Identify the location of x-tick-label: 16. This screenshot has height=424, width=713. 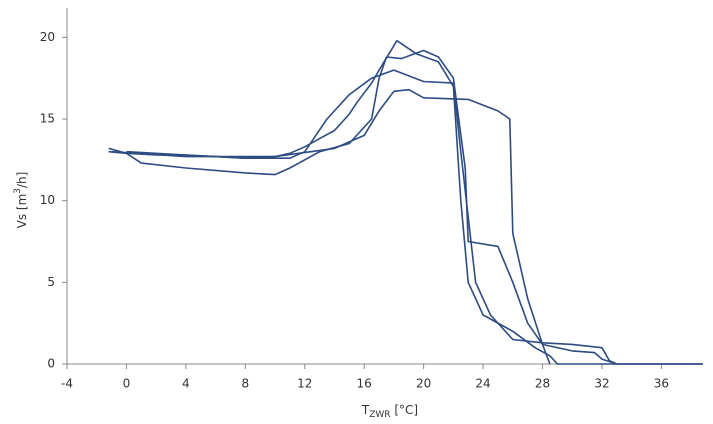
(364, 384).